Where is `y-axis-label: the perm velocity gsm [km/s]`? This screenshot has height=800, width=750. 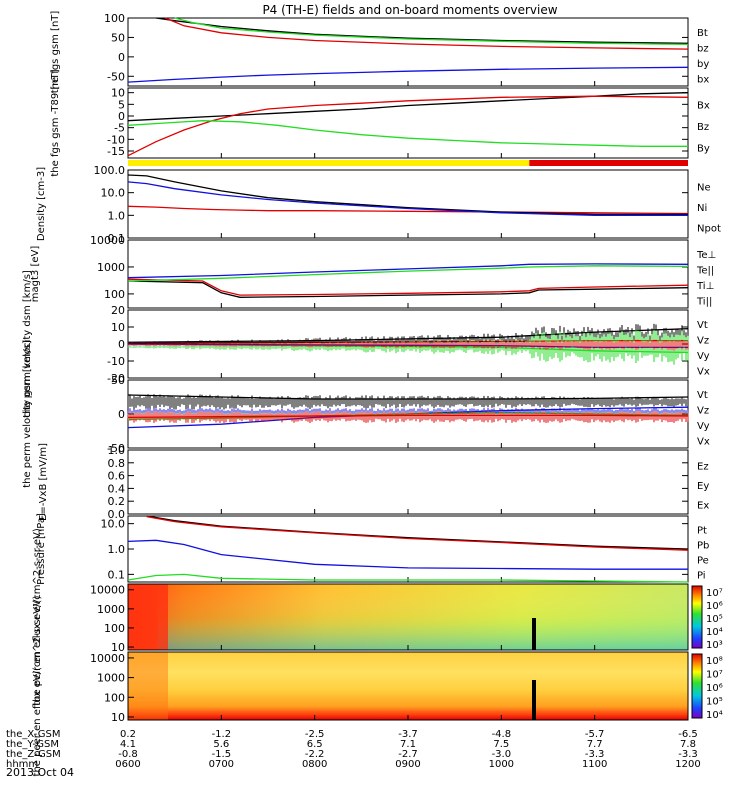 y-axis-label: the perm velocity gsm [km/s] is located at coordinates (27, 414).